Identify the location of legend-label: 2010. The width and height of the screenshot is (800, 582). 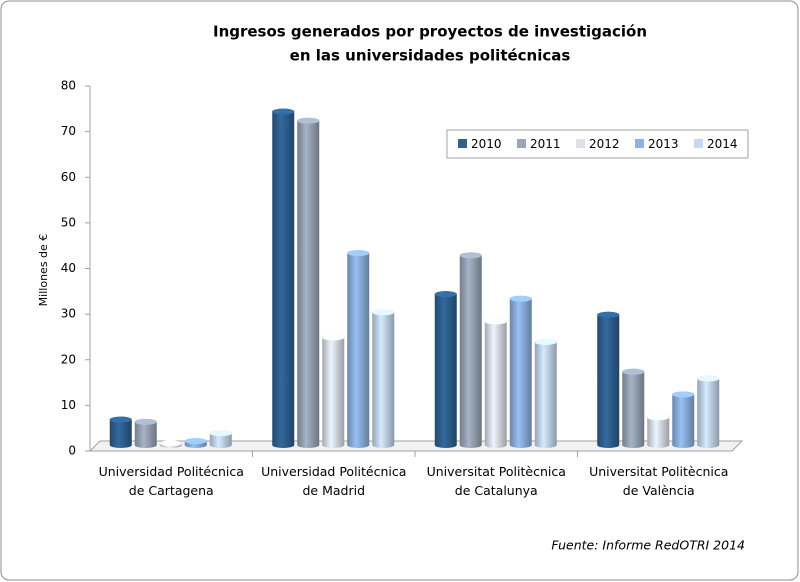
(486, 144).